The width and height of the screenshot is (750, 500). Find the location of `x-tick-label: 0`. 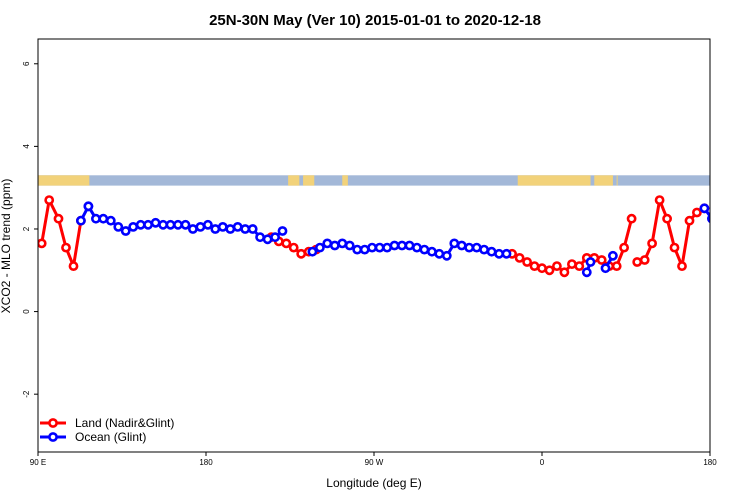

x-tick-label: 0 is located at coordinates (542, 462).